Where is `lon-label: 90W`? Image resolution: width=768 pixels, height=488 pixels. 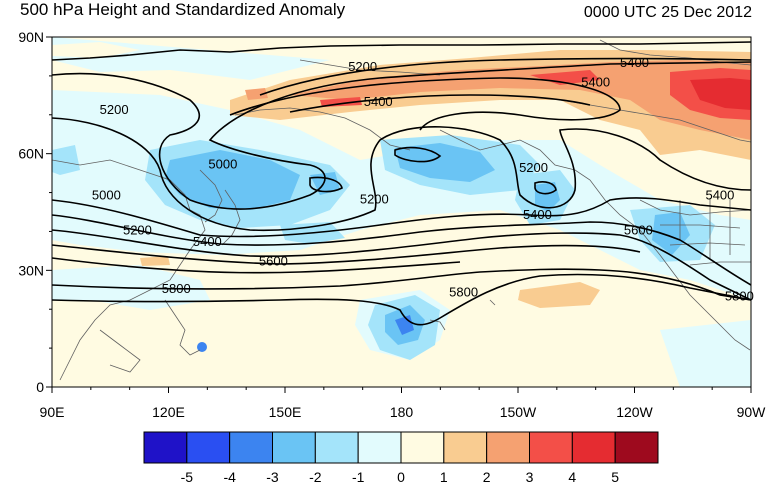 lon-label: 90W is located at coordinates (752, 412).